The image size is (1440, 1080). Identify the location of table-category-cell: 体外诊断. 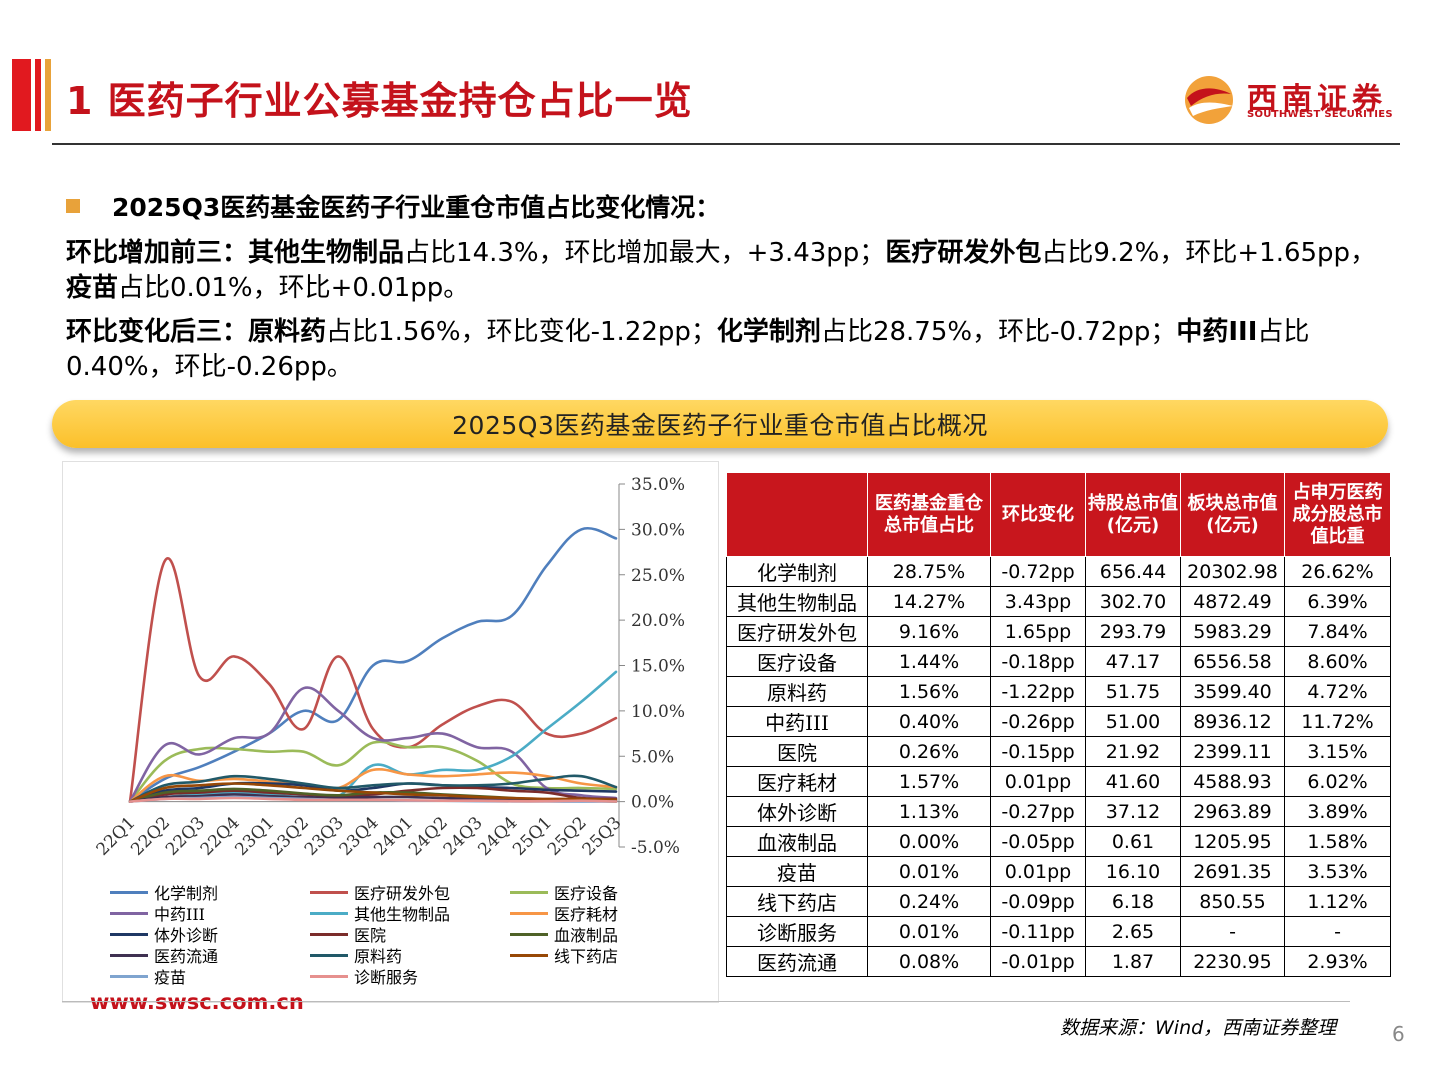
(797, 811).